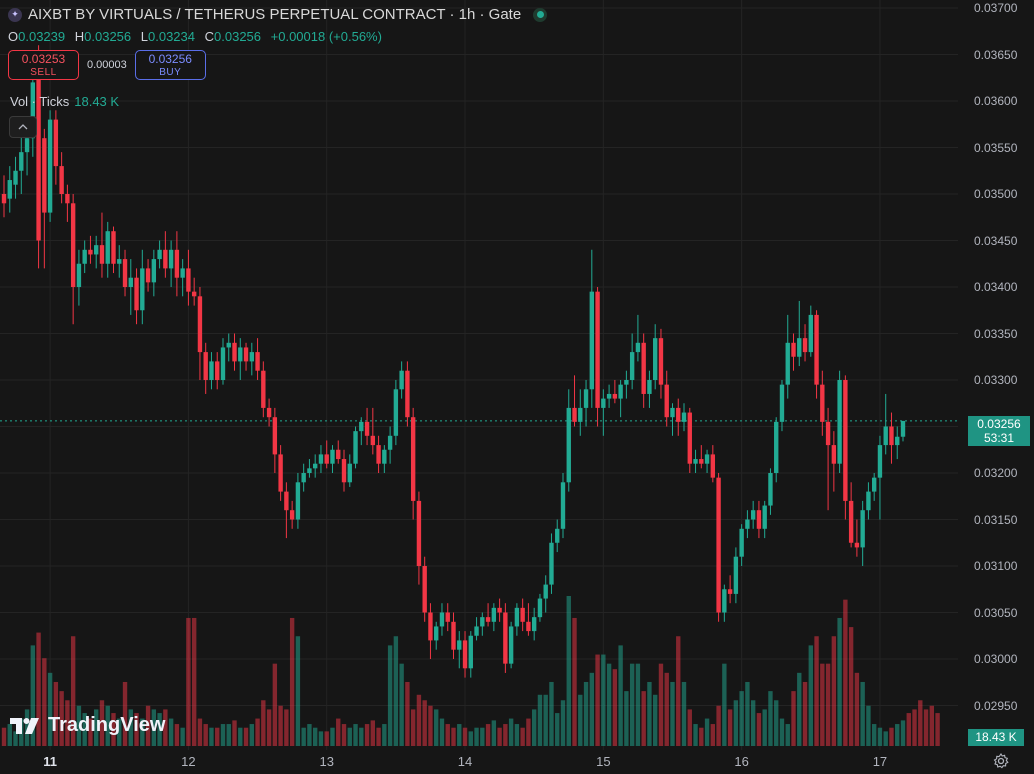 The image size is (1034, 774). I want to click on buy-button: 0.03256 BUY, so click(170, 65).